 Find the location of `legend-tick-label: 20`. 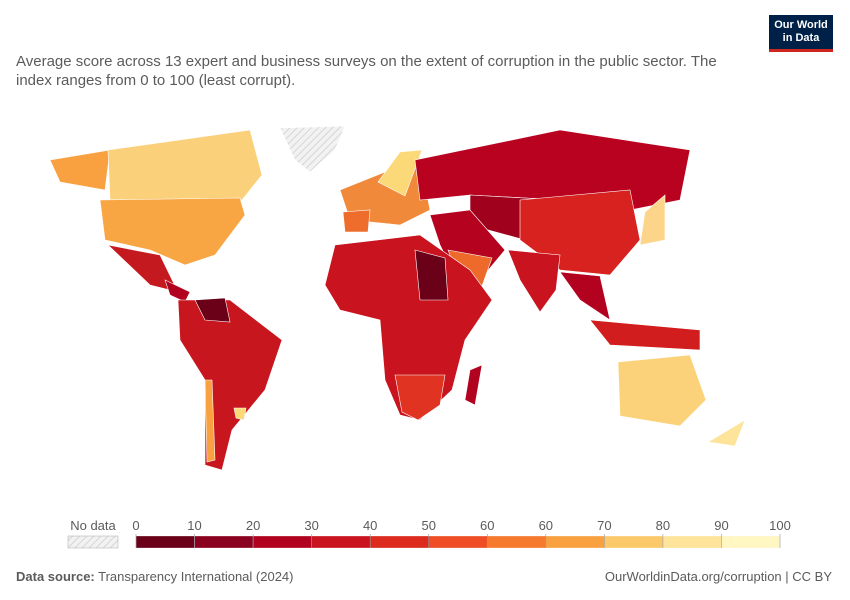

legend-tick-label: 20 is located at coordinates (253, 525).